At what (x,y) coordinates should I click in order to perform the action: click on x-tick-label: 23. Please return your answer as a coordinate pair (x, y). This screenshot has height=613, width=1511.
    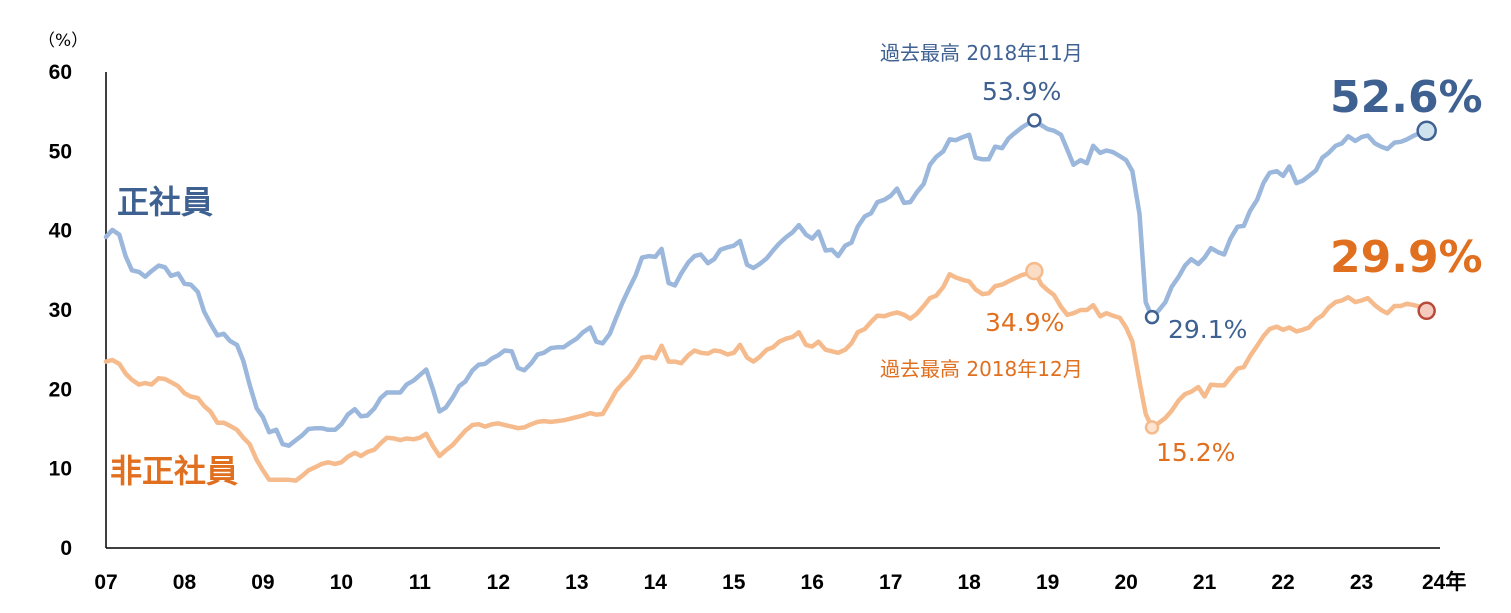
    Looking at the image, I should click on (1361, 582).